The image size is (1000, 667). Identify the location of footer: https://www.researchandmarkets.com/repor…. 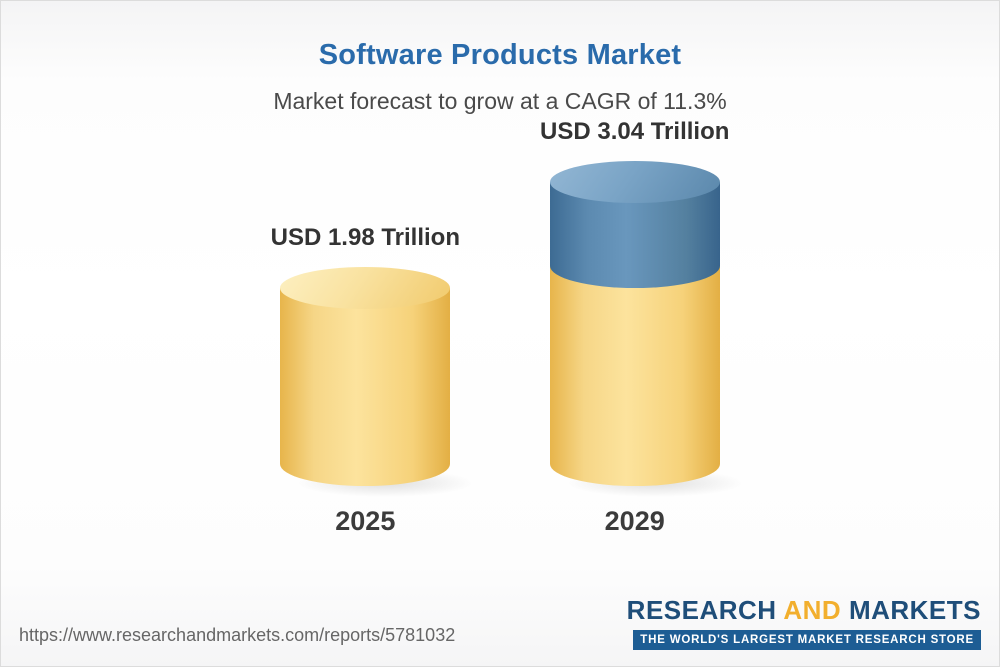
(500, 630).